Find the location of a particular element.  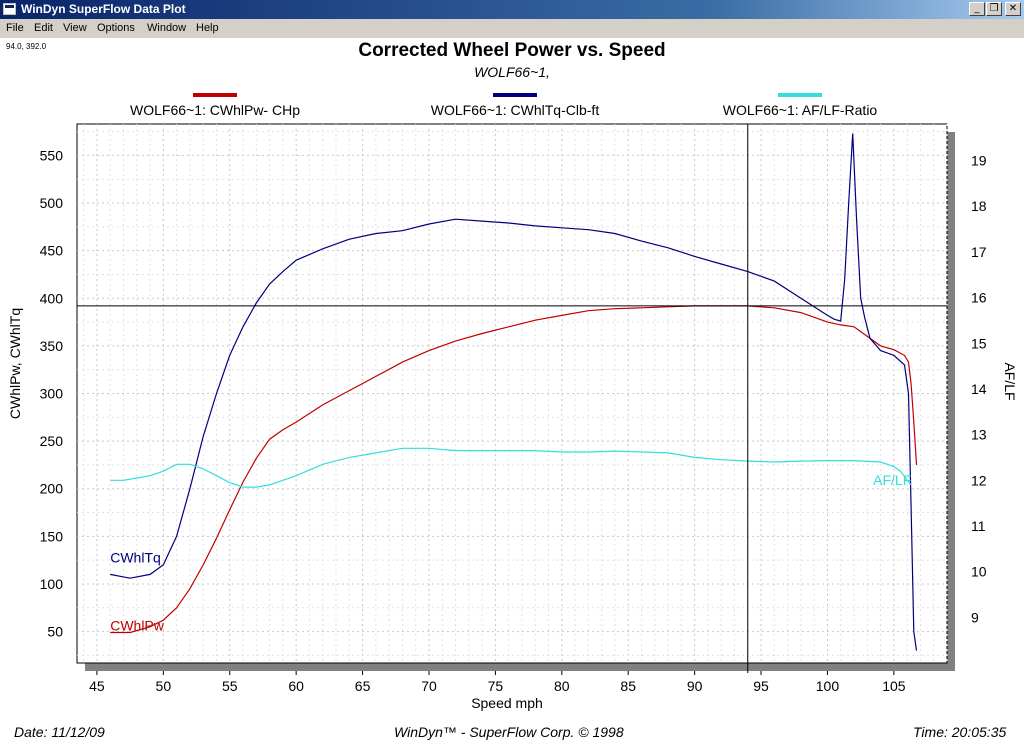

y-left-tick-label: 450 is located at coordinates (52, 251).